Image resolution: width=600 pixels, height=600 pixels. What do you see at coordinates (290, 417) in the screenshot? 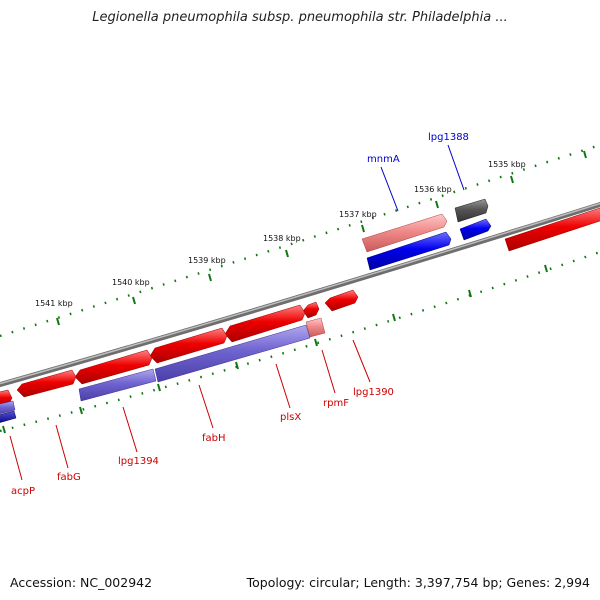
I see `gene-label-plsX: plsX` at bounding box center [290, 417].